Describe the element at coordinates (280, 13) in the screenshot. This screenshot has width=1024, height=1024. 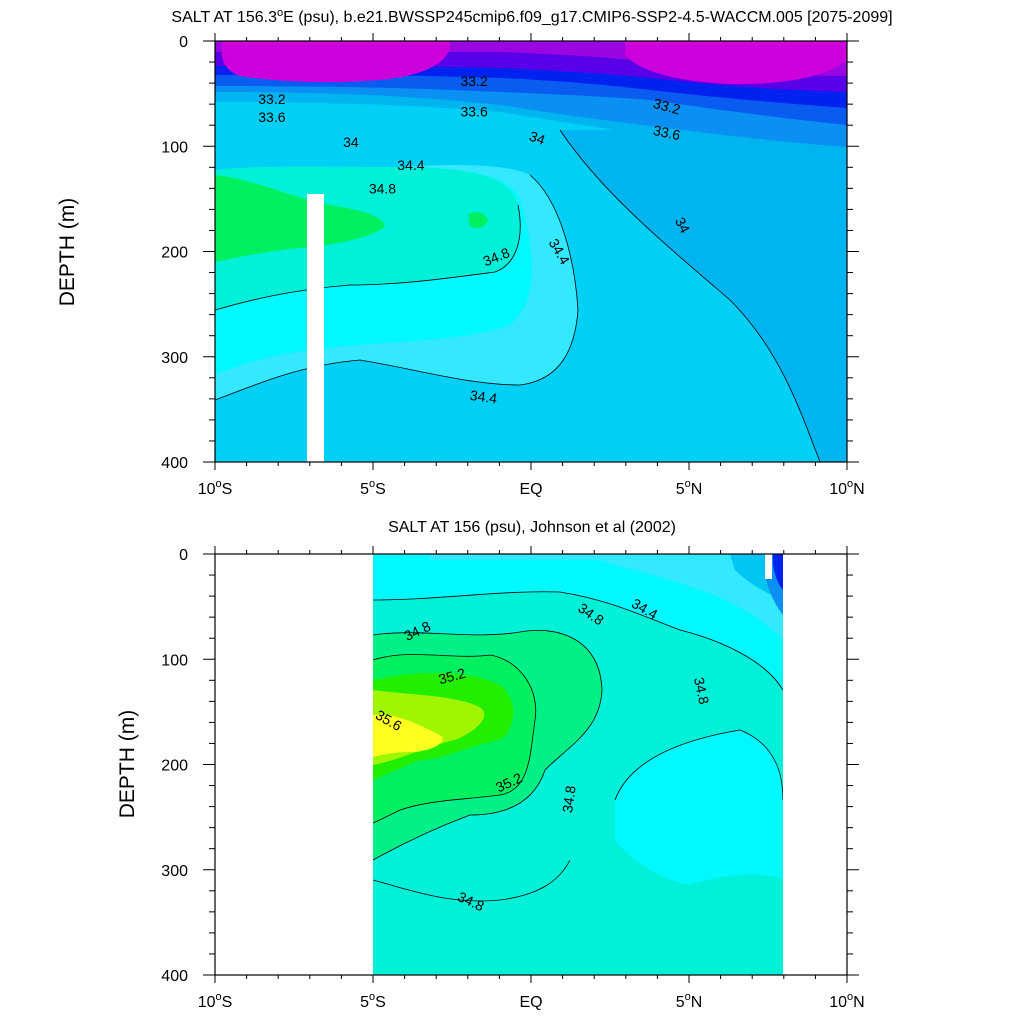
I see `panel1-title-degree: o` at that location.